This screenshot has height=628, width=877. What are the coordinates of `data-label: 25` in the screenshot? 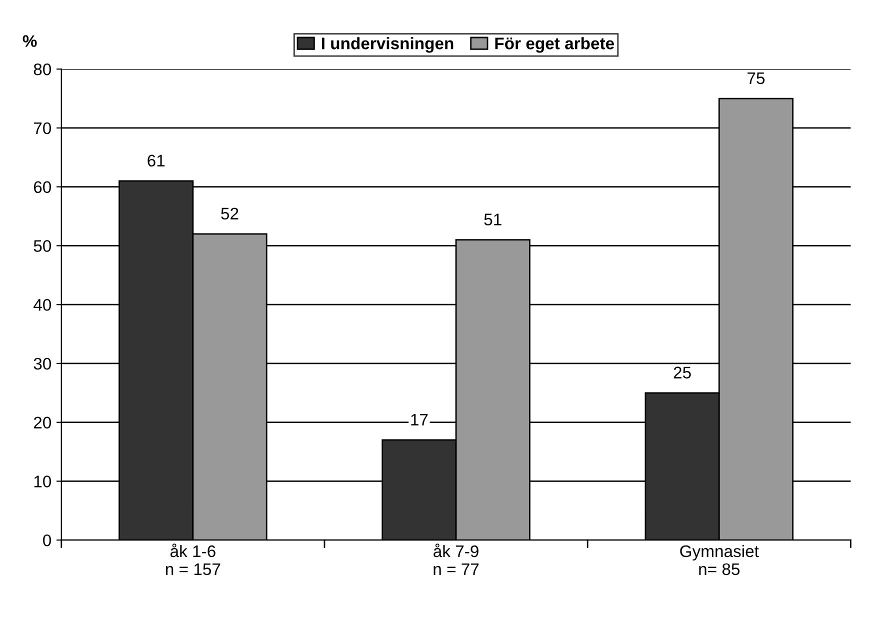 It's located at (682, 372).